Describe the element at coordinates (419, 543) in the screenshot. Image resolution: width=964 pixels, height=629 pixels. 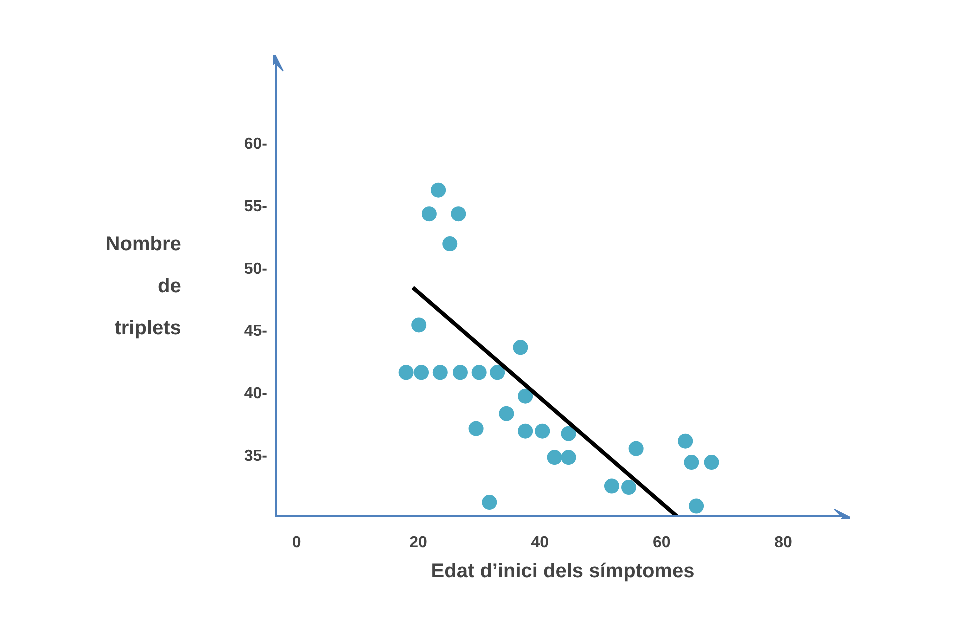
I see `x-tick-label: 20` at that location.